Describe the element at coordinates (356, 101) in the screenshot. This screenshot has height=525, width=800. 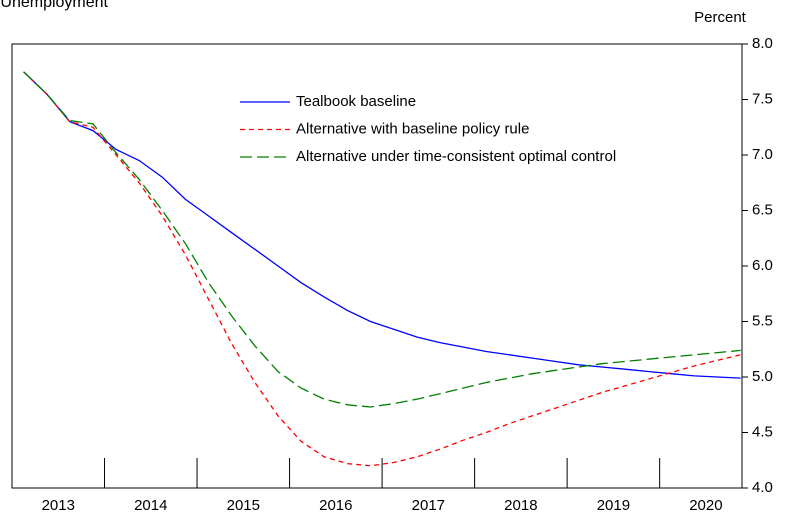
I see `legend-label: Tealbook baseline` at that location.